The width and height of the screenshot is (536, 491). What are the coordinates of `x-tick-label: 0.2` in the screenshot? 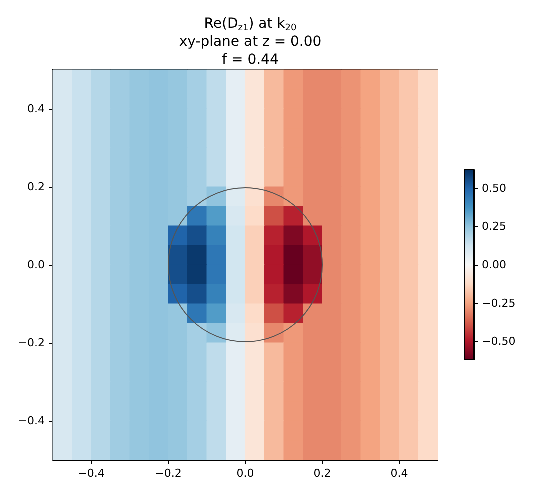 It's located at (323, 473).